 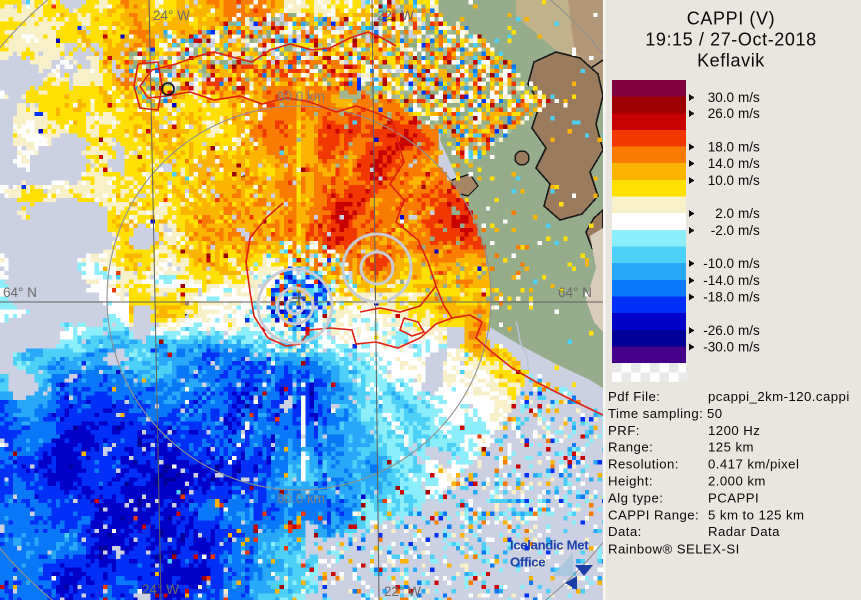 What do you see at coordinates (721, 97) in the screenshot?
I see `svg-text: 30.0` at bounding box center [721, 97].